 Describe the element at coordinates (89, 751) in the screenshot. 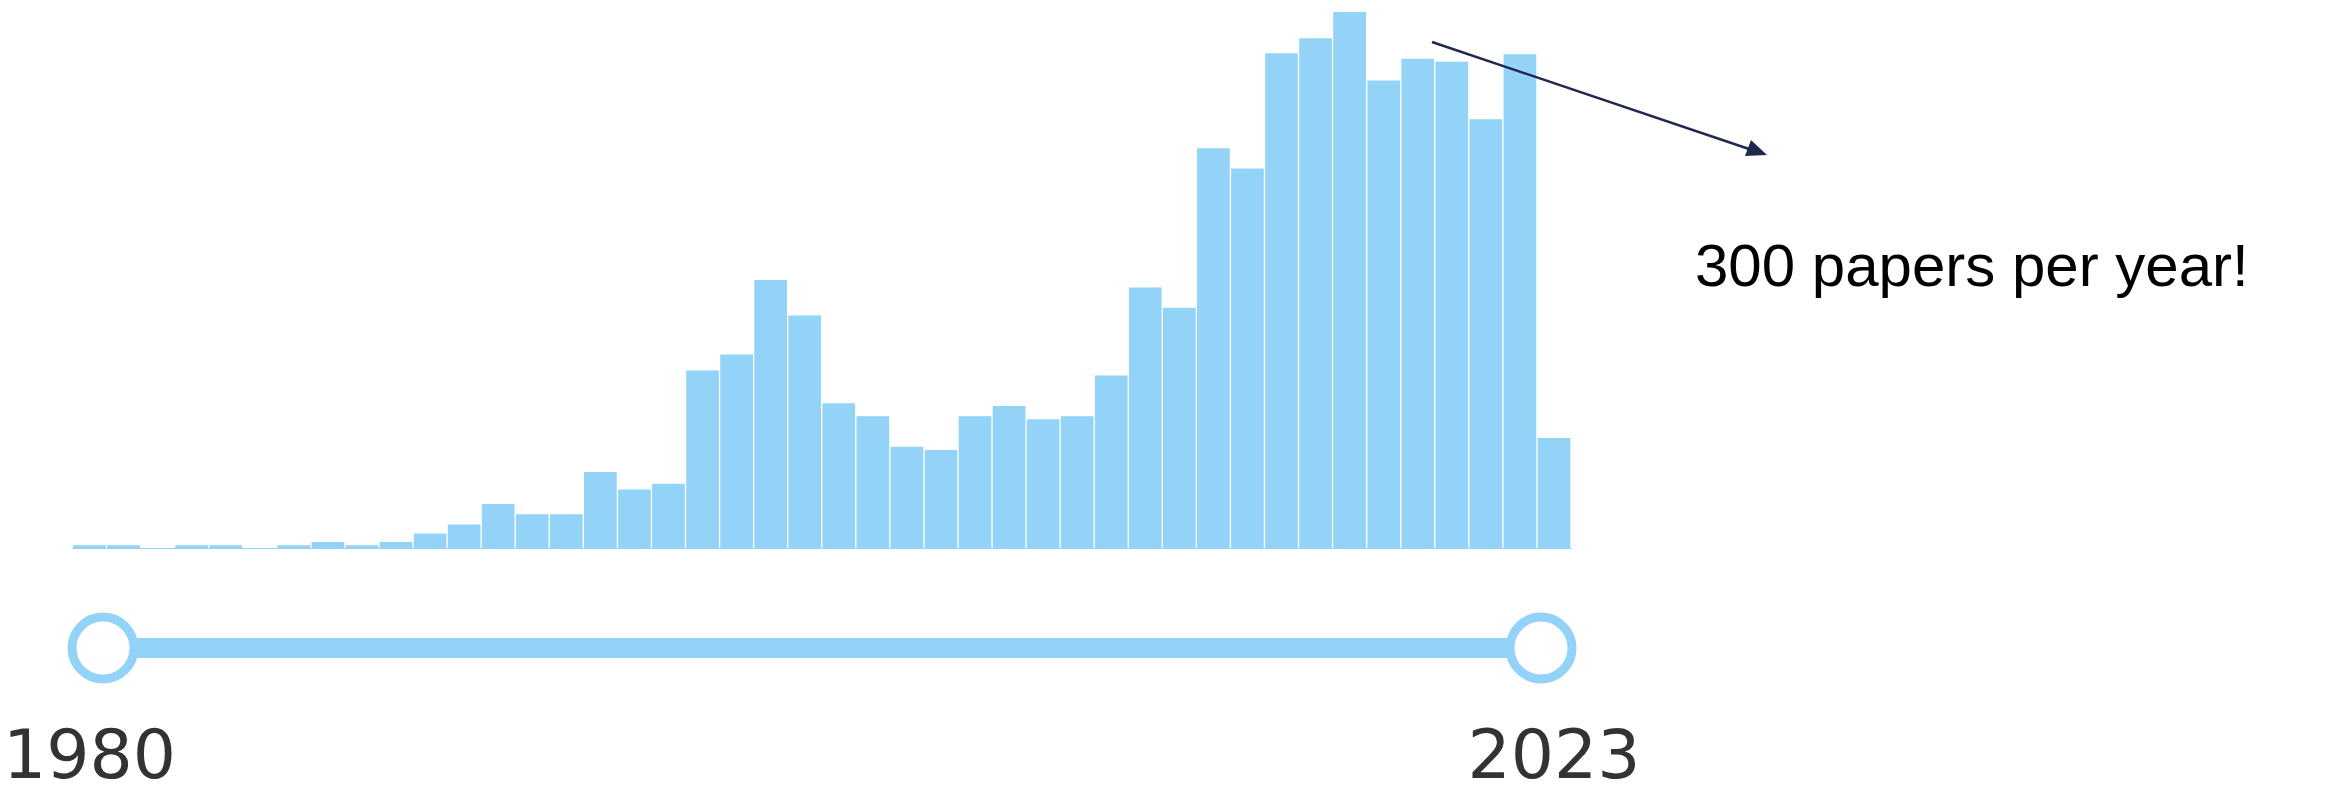

I see `x-tick-label: 1980` at that location.